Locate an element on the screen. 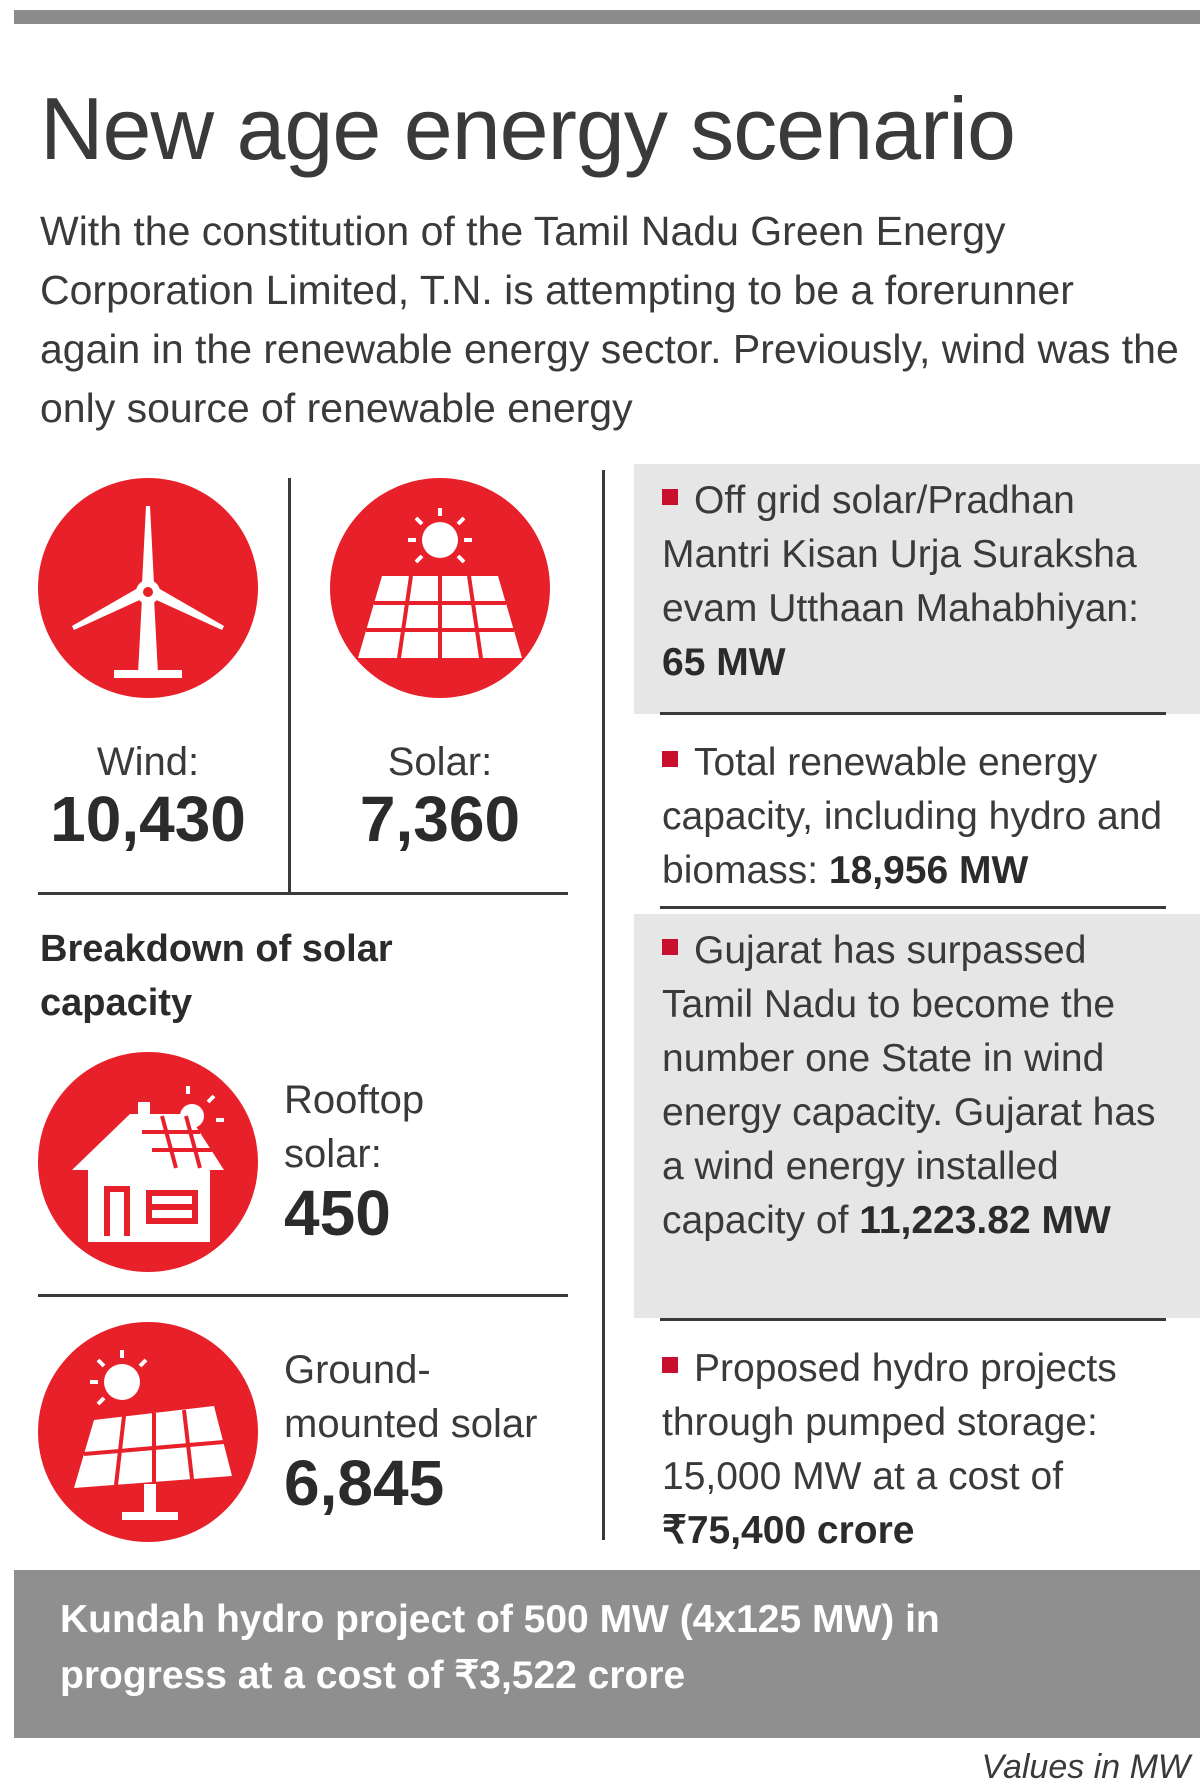  top-rule is located at coordinates (607, 17).